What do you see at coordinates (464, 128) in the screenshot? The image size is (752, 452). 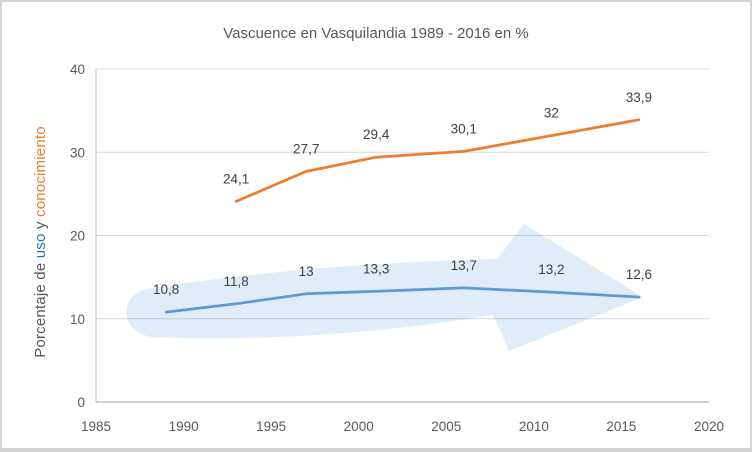 I see `conocimiento-data-label: 30,1` at bounding box center [464, 128].